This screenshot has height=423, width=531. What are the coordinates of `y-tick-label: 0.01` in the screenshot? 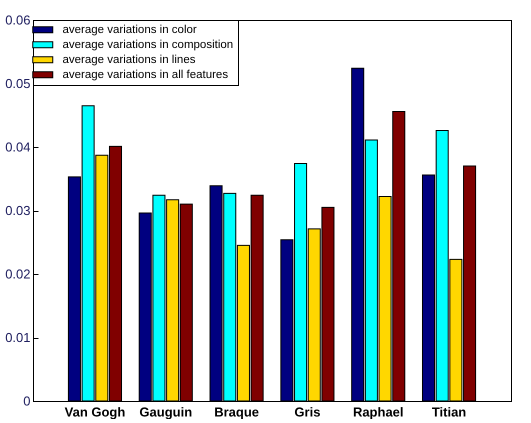 It's located at (17, 337).